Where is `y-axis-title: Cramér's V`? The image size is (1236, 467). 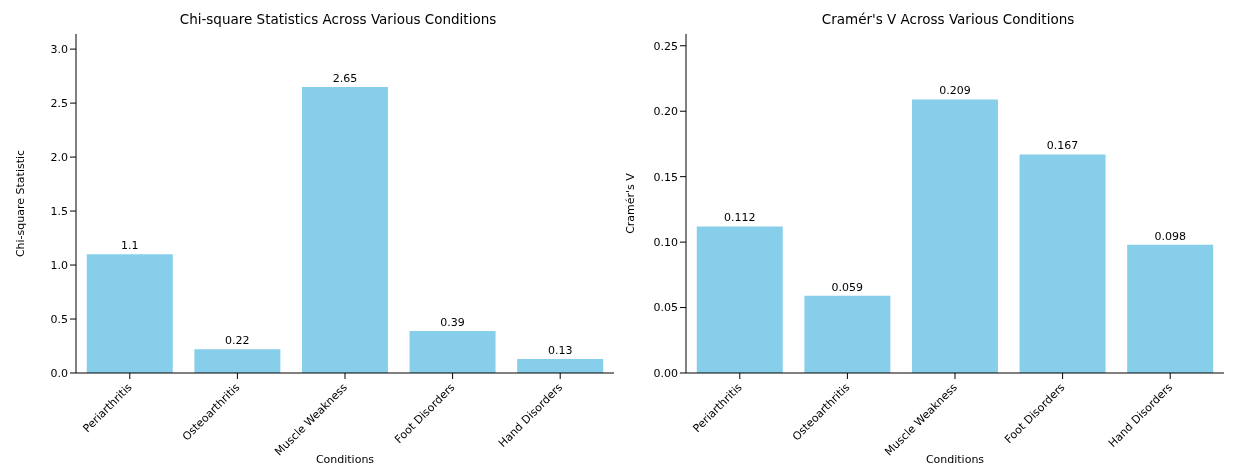
y-axis-title: Cramér's V is located at coordinates (630, 203).